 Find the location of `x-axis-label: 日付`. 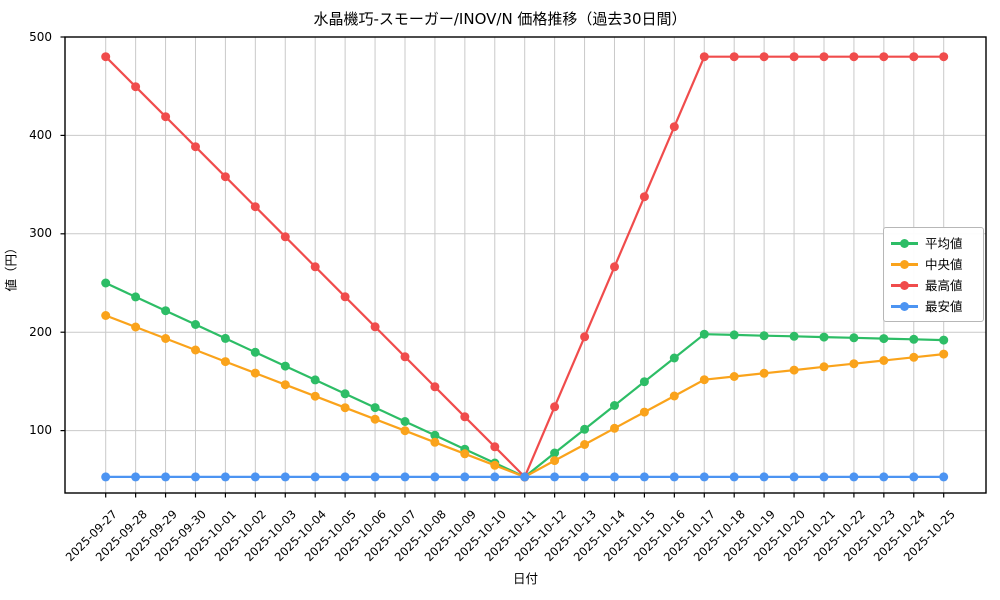

x-axis-label: 日付 is located at coordinates (525, 578).